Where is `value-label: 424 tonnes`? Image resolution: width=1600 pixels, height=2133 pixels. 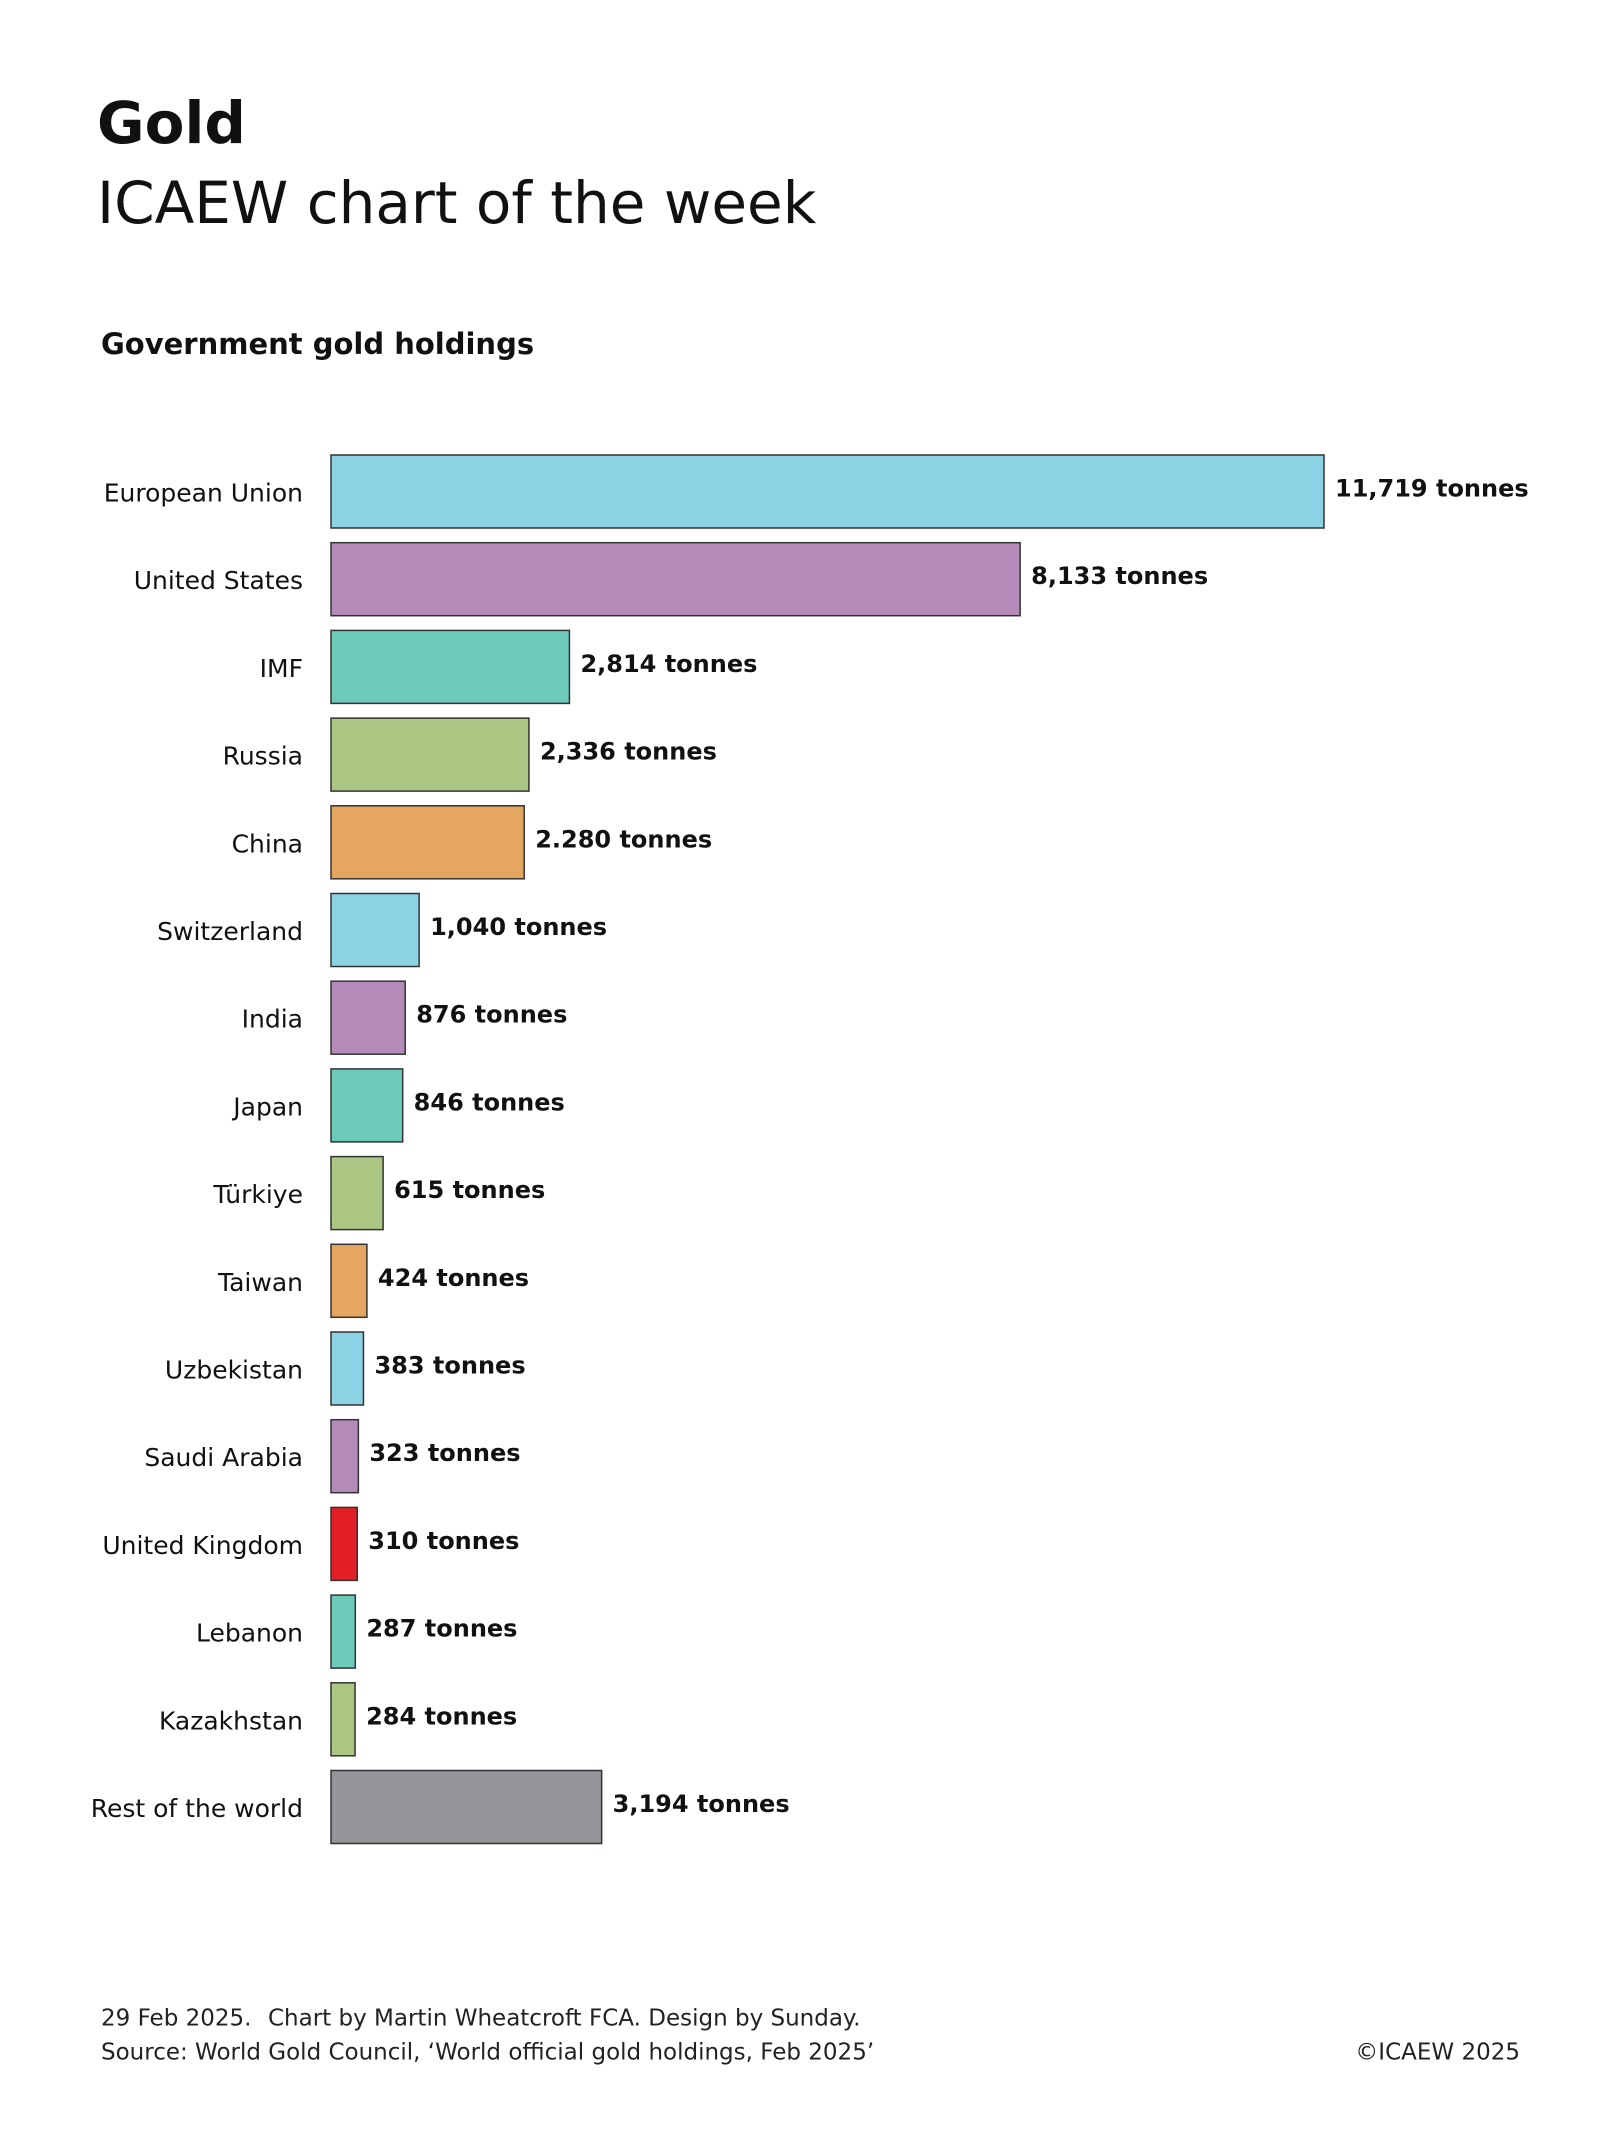
value-label: 424 tonnes is located at coordinates (453, 1278).